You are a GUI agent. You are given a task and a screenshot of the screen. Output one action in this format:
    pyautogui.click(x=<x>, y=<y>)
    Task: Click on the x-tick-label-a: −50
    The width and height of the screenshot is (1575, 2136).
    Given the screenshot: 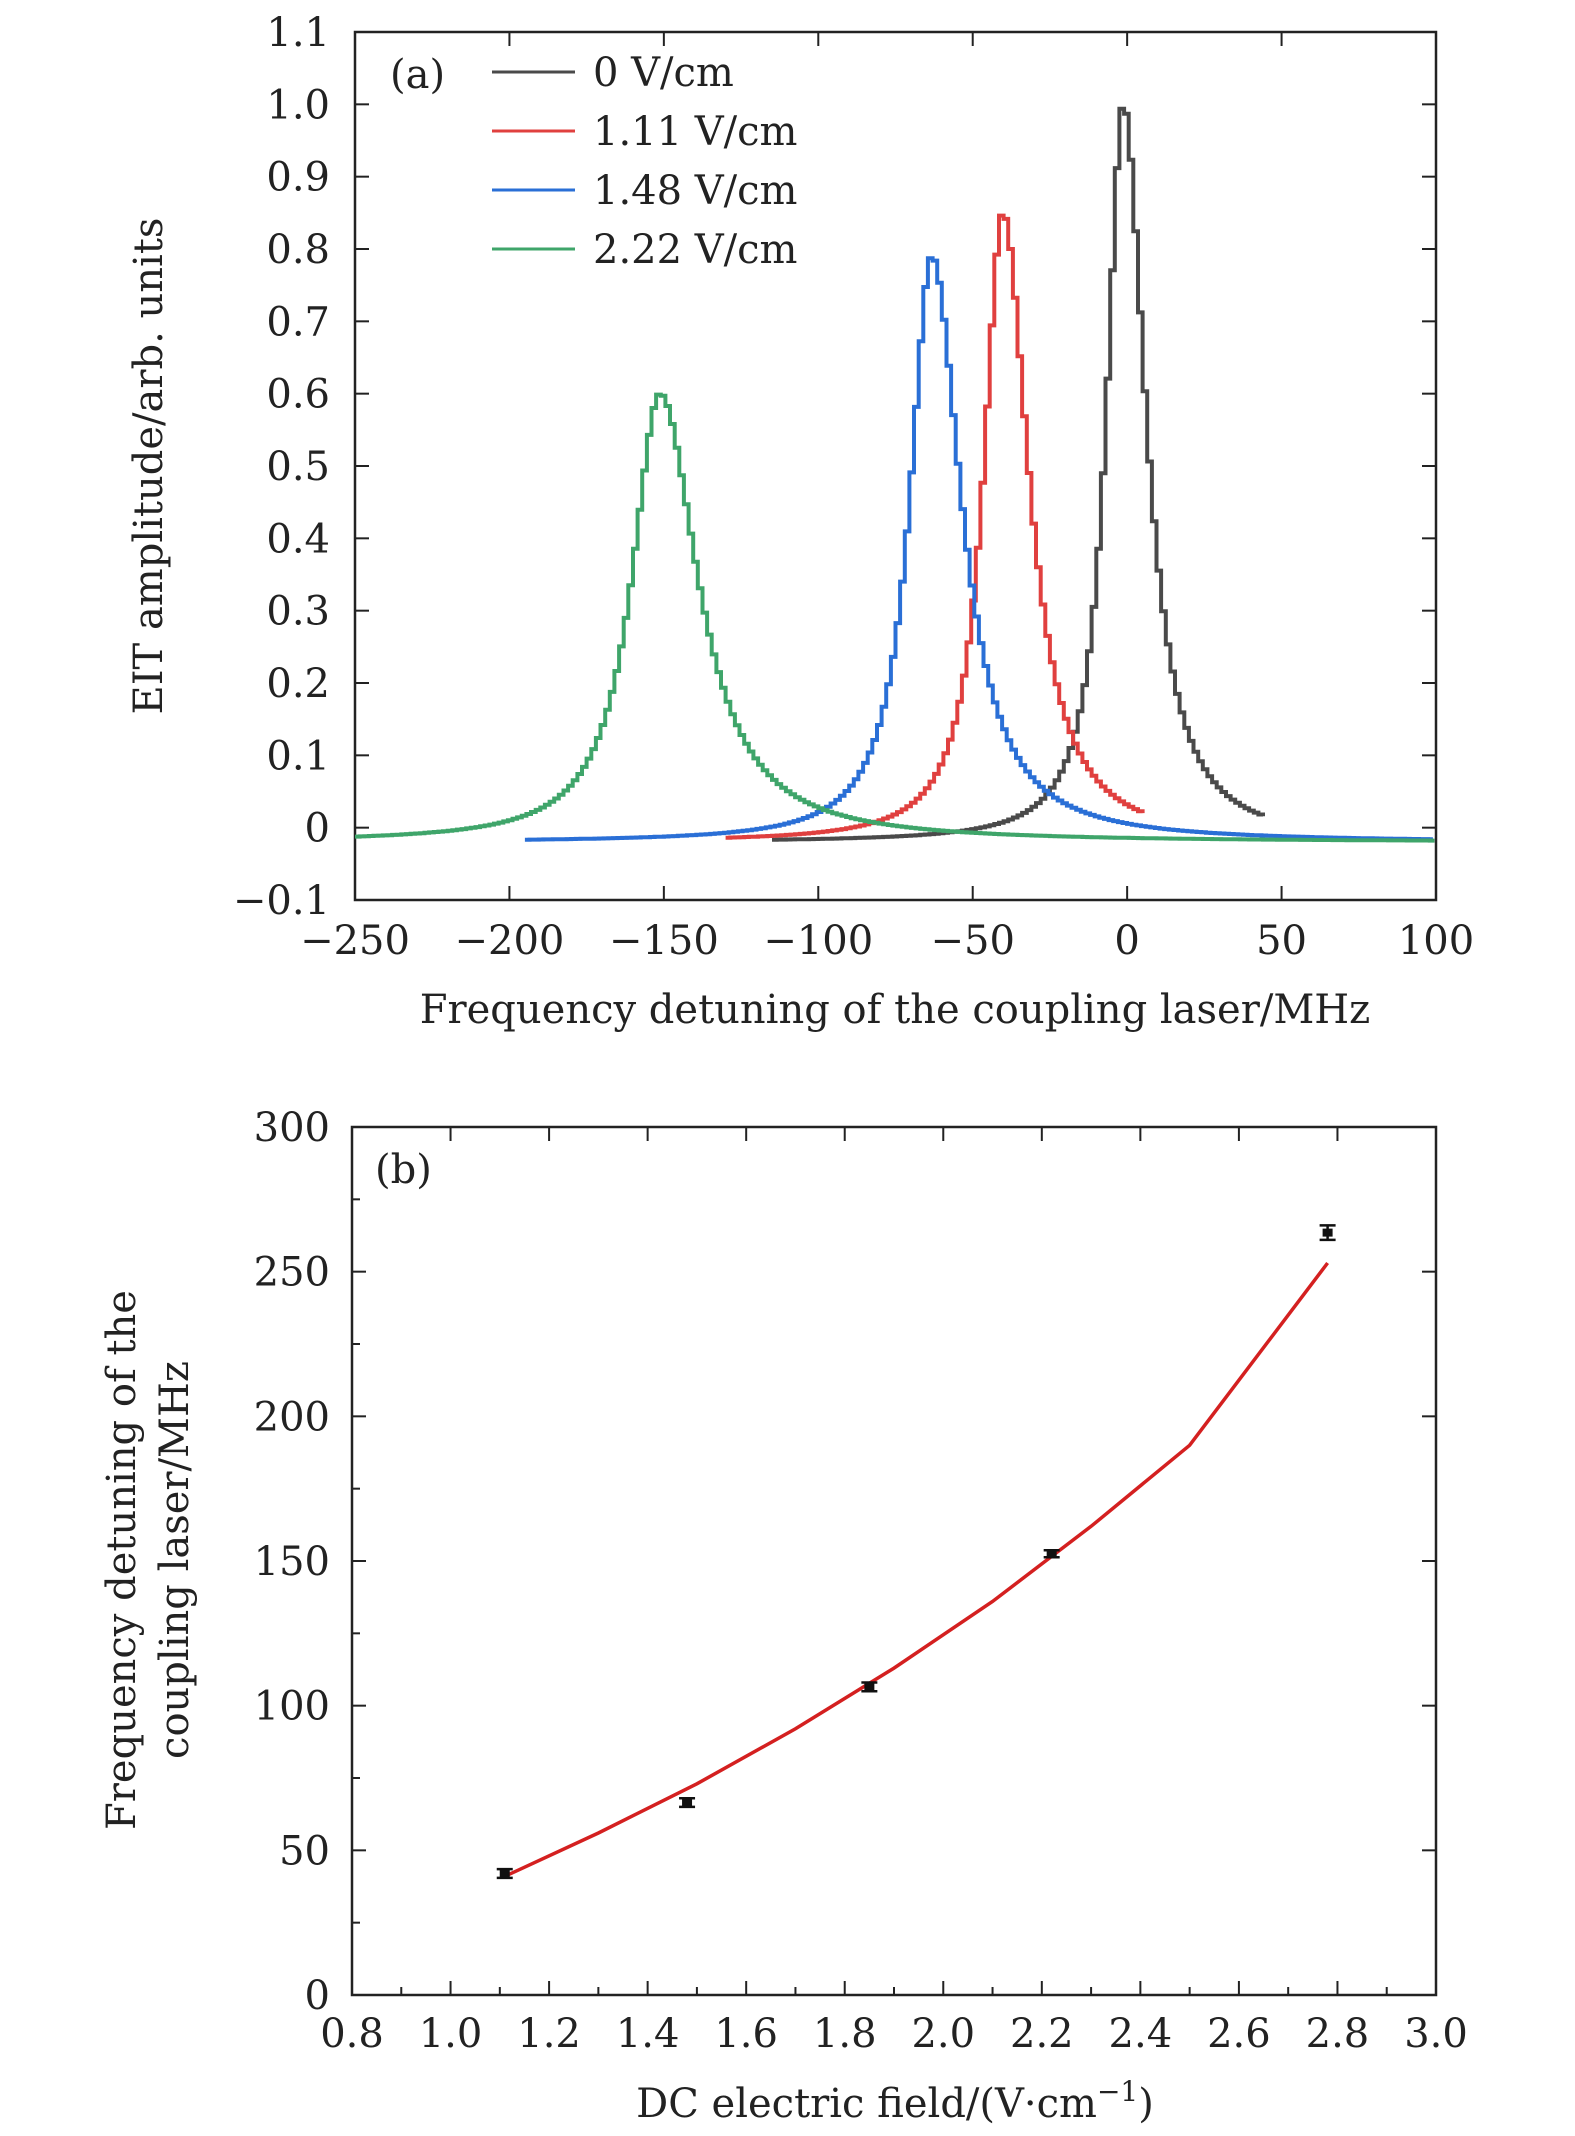 What is the action you would take?
    pyautogui.click(x=973, y=941)
    